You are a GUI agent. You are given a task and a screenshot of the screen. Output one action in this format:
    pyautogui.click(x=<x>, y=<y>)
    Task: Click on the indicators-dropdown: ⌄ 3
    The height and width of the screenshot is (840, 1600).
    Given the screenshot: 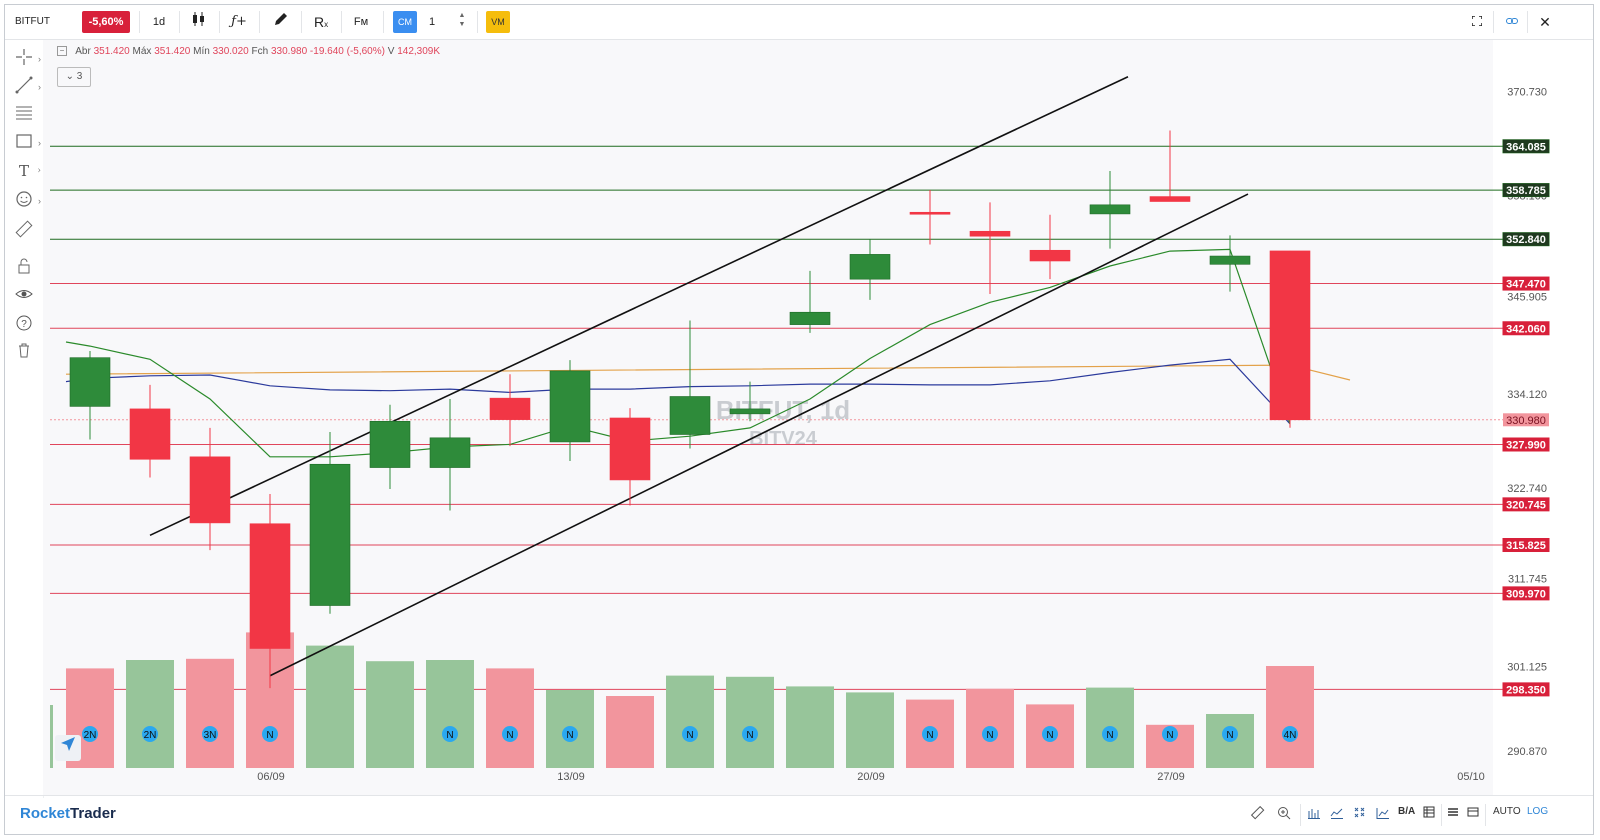 What is the action you would take?
    pyautogui.click(x=74, y=77)
    